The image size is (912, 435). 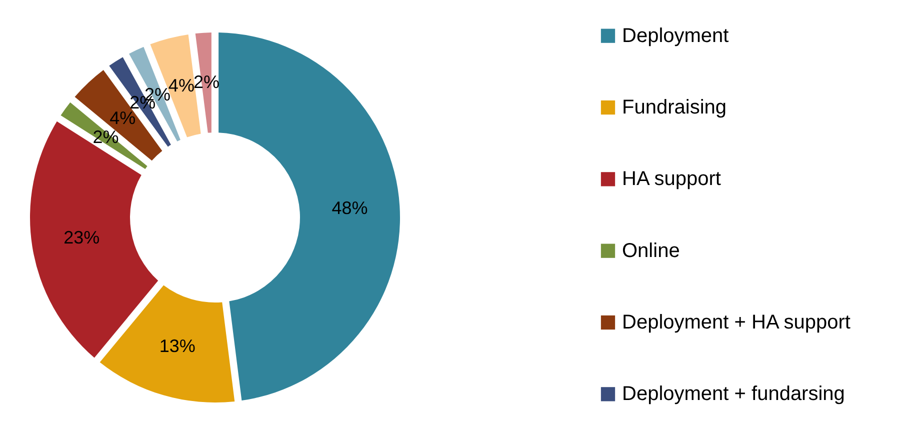 What do you see at coordinates (350, 208) in the screenshot?
I see `data-label: 48%` at bounding box center [350, 208].